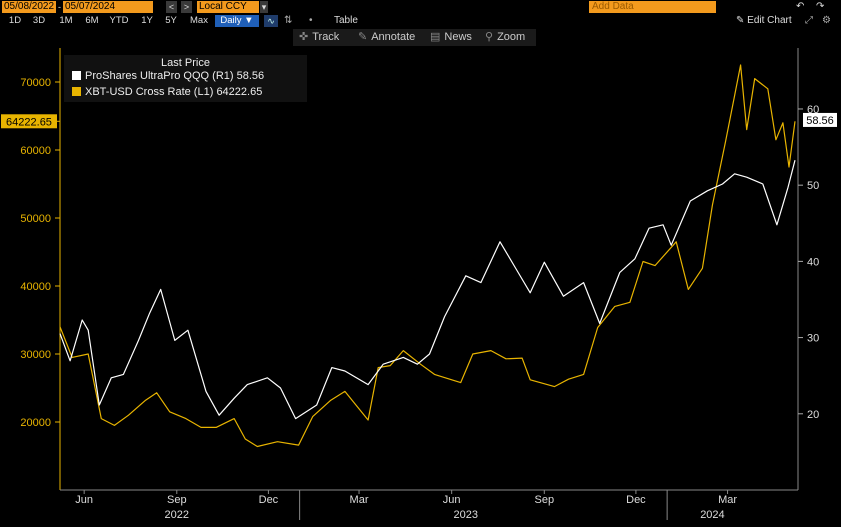 This screenshot has height=527, width=841. I want to click on x-year-label: 2023, so click(466, 515).